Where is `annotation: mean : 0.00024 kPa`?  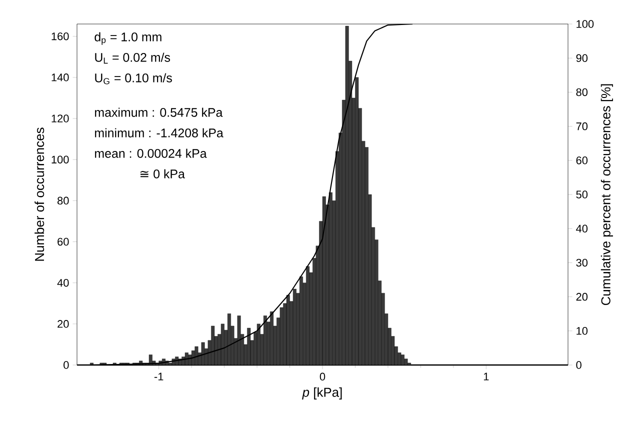 annotation: mean : 0.00024 kPa is located at coordinates (151, 153).